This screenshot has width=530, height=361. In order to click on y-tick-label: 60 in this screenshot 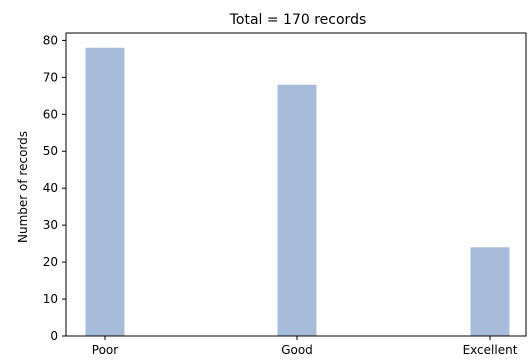, I will do `click(50, 114)`.